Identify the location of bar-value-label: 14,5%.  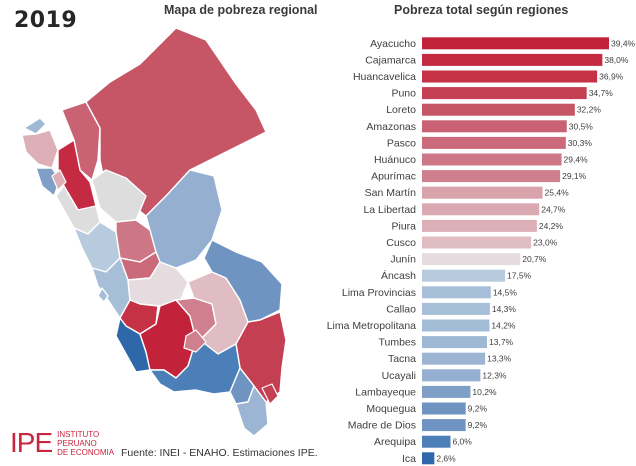
(505, 292).